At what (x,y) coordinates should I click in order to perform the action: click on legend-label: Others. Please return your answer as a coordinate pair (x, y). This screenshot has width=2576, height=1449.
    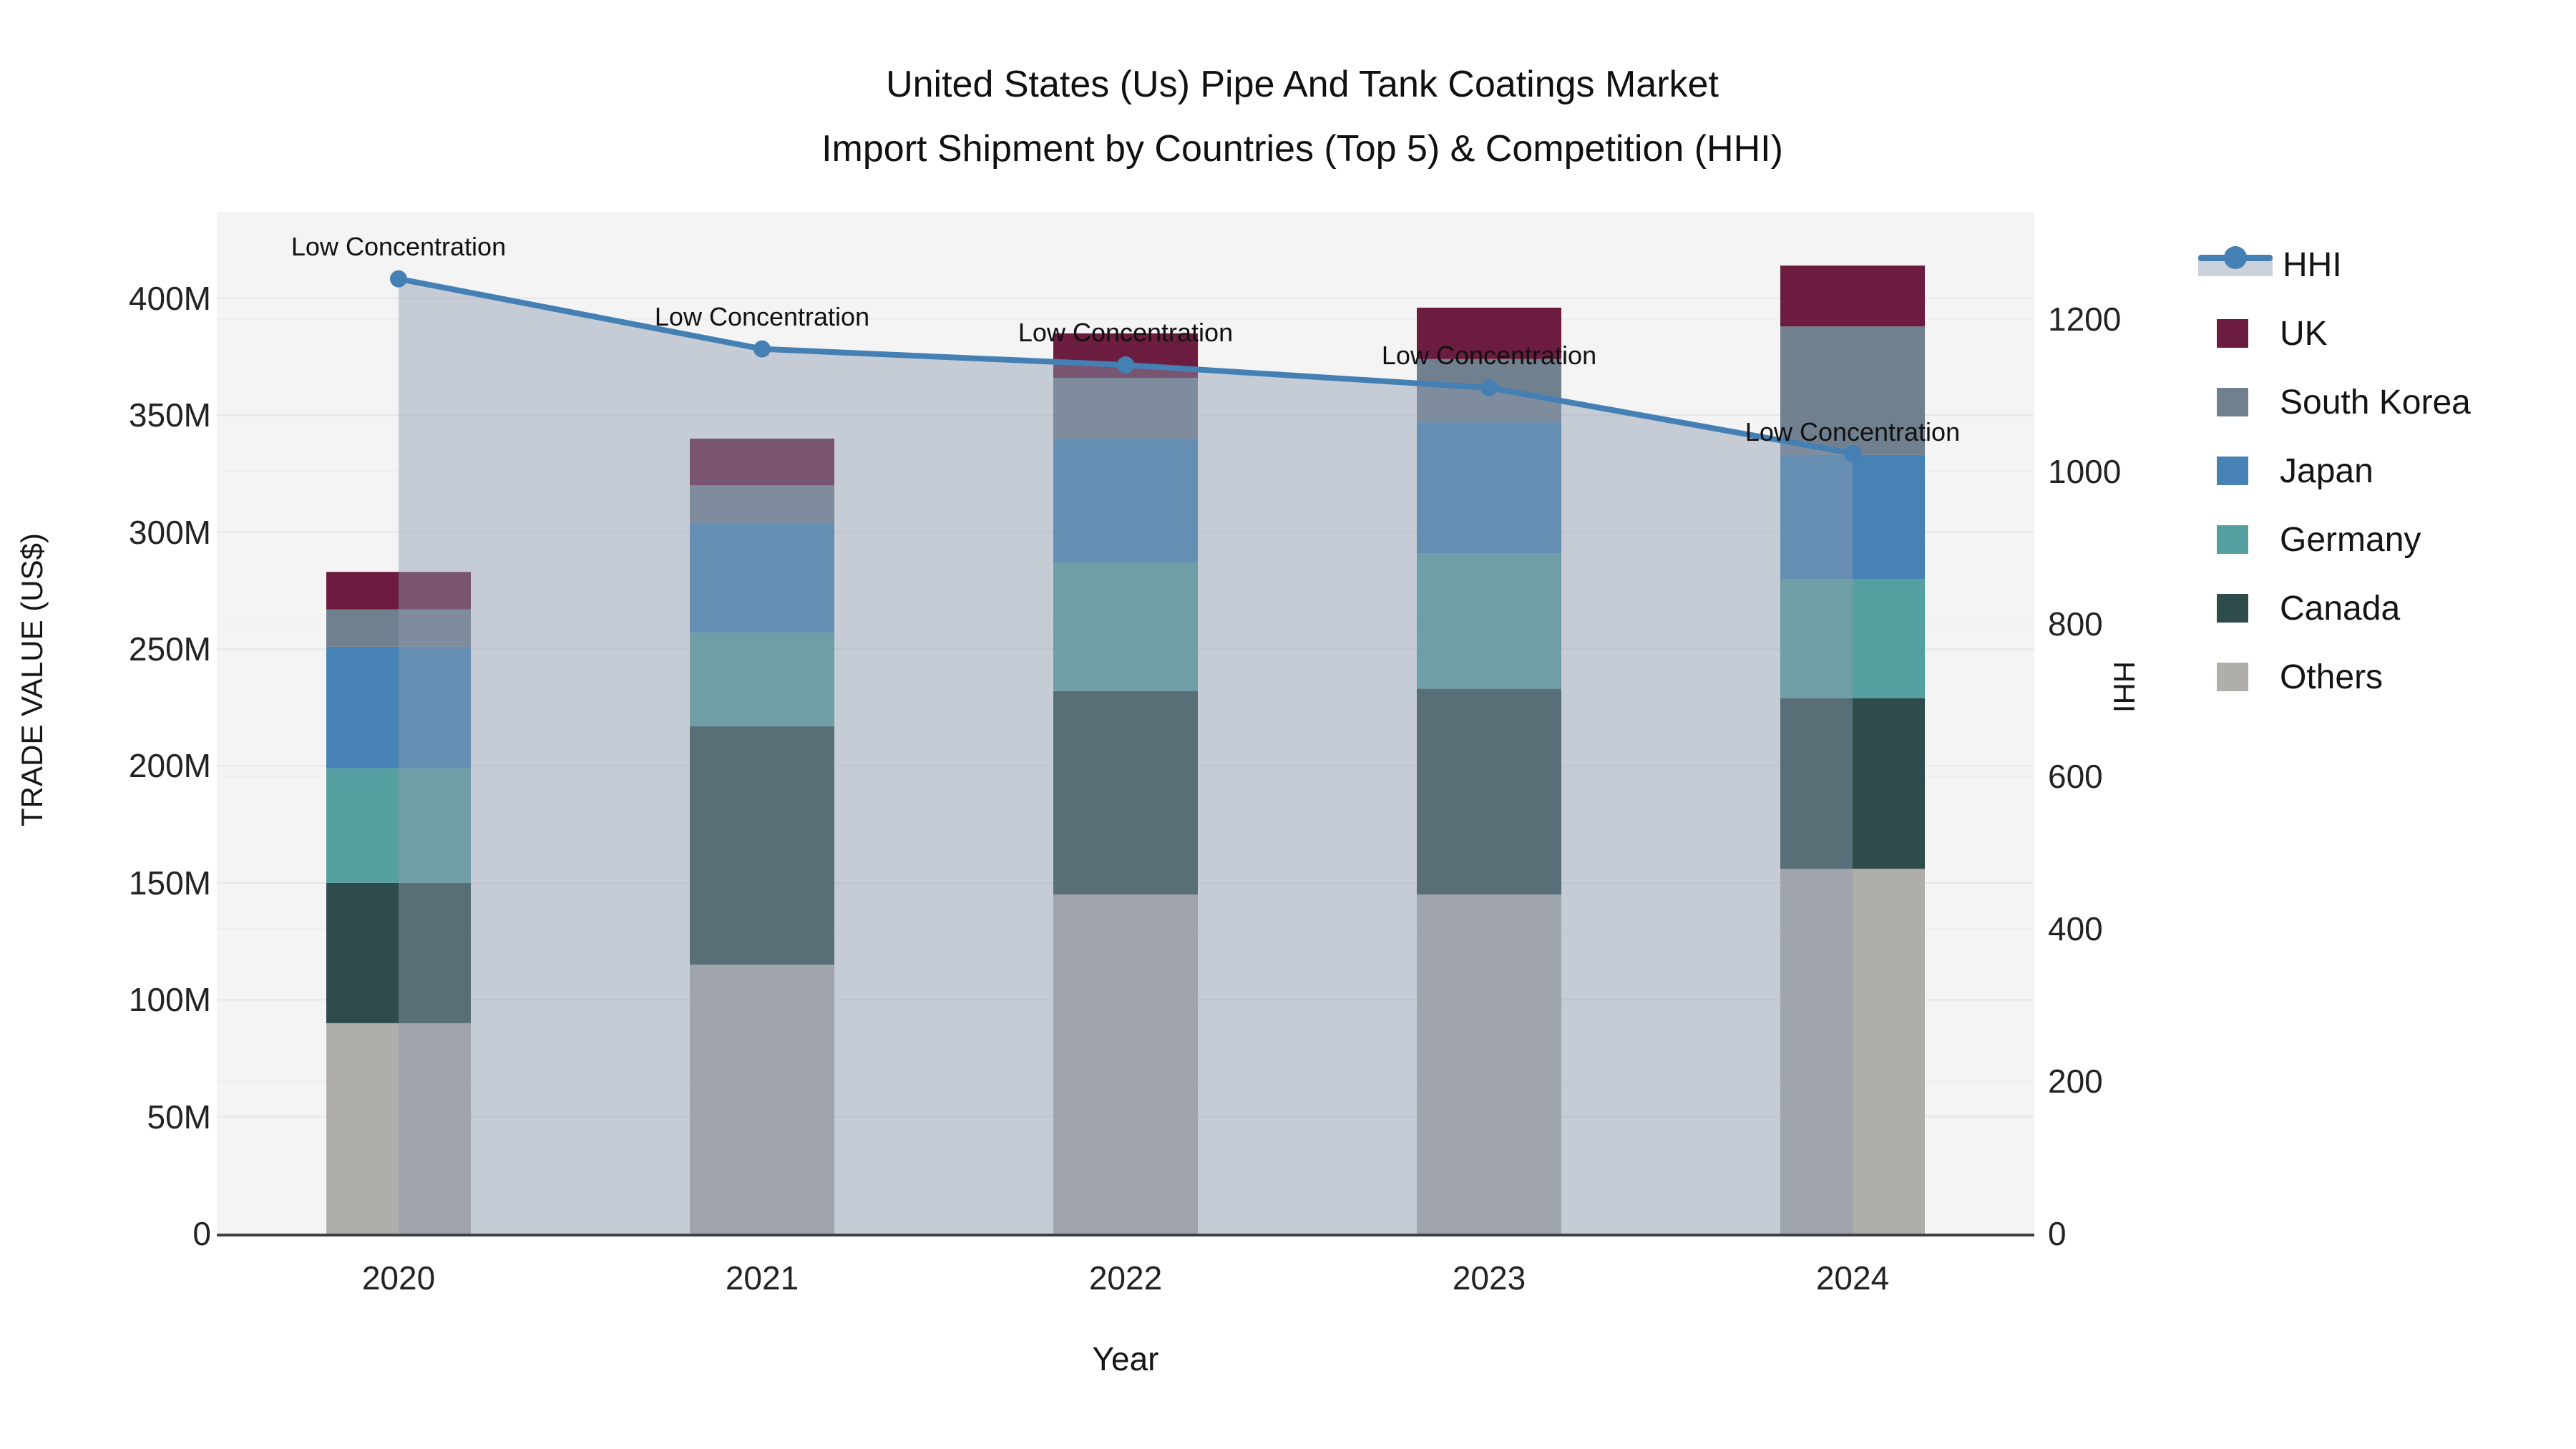
    Looking at the image, I should click on (2332, 677).